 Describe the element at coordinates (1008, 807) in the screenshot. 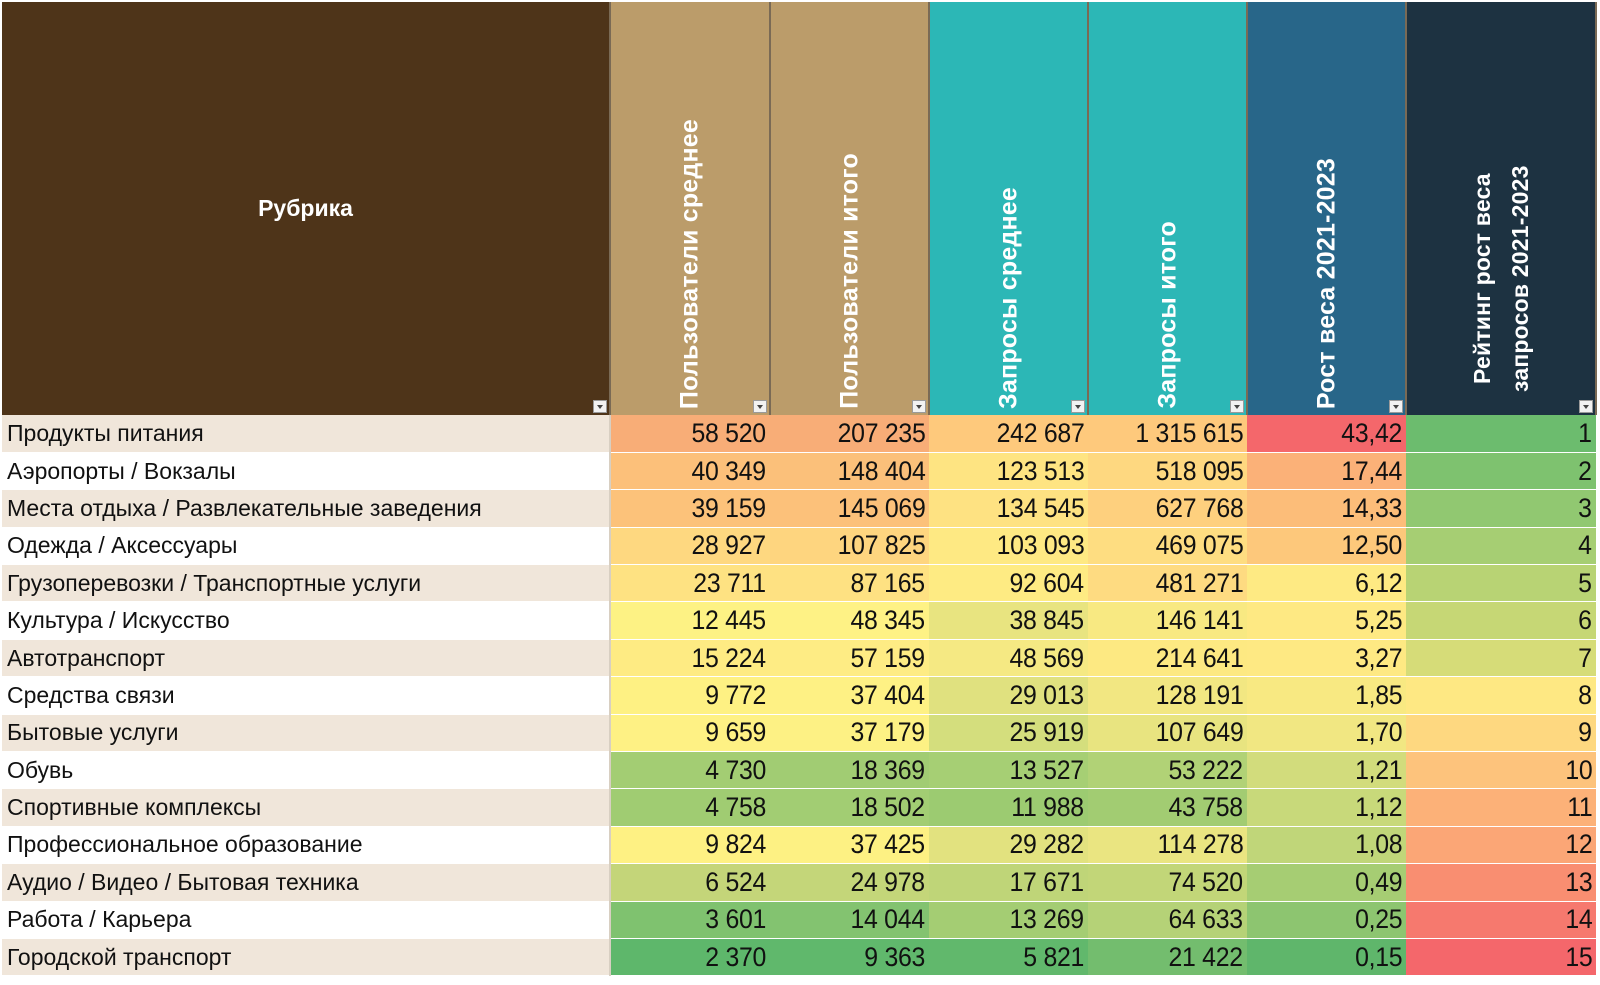

I see `value-cell: 11 988` at that location.